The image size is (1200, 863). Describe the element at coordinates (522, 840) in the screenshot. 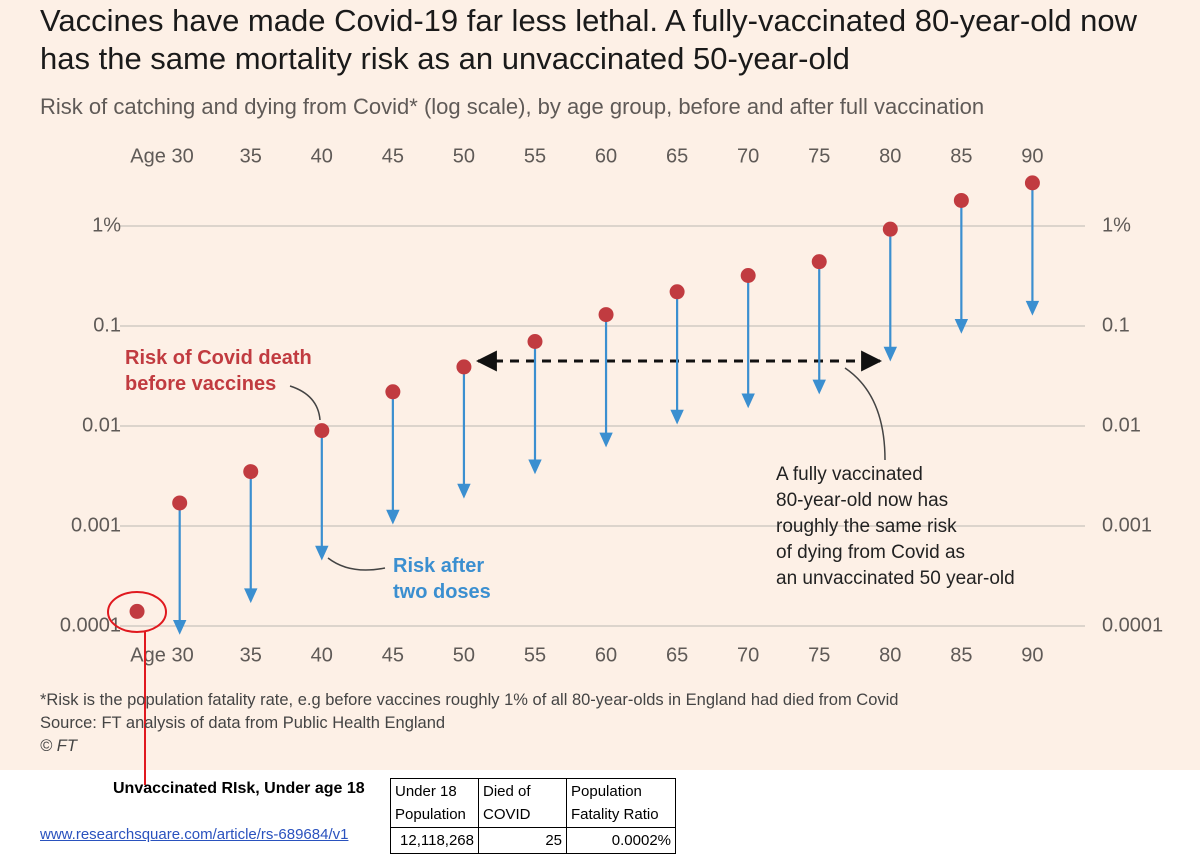

I see `table-cell: 25` at that location.